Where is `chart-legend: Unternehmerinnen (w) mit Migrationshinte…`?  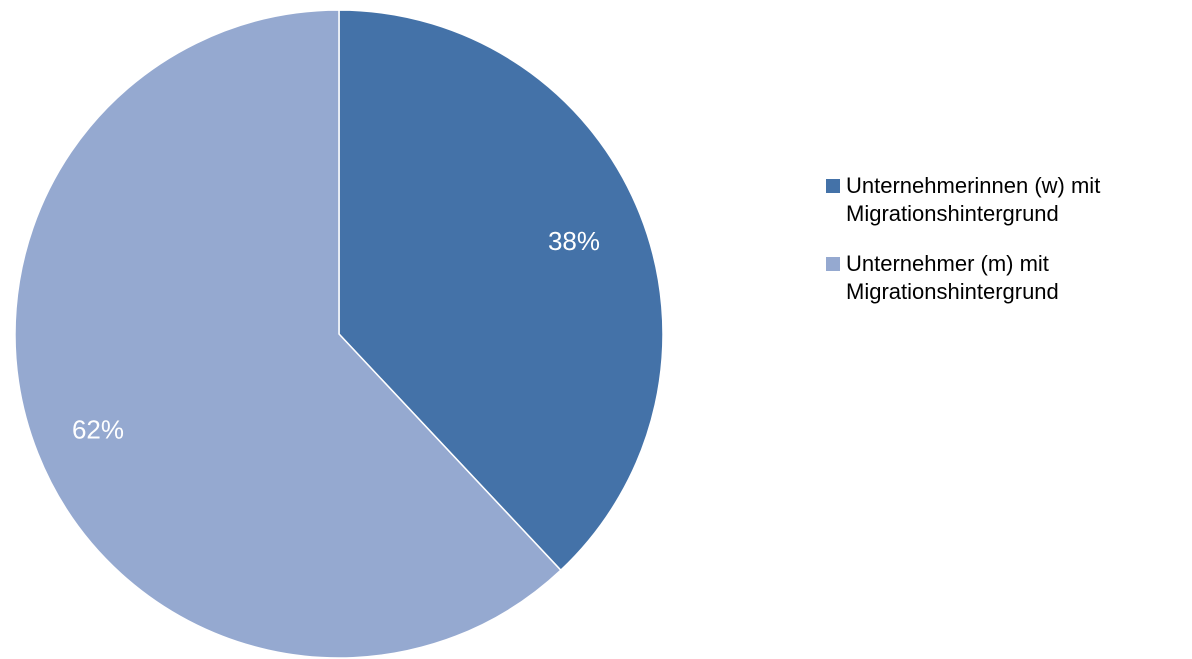
chart-legend: Unternehmerinnen (w) mit Migrationshinte… is located at coordinates (1006, 250).